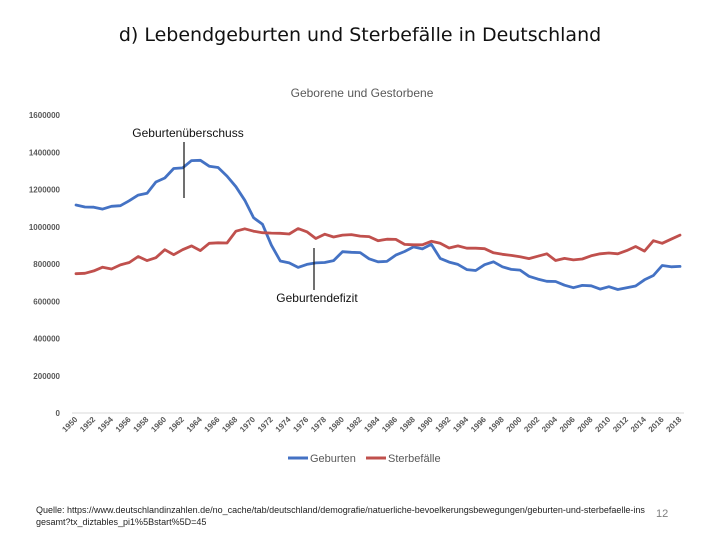  Describe the element at coordinates (496, 424) in the screenshot. I see `x-tick-label: 1998` at that location.